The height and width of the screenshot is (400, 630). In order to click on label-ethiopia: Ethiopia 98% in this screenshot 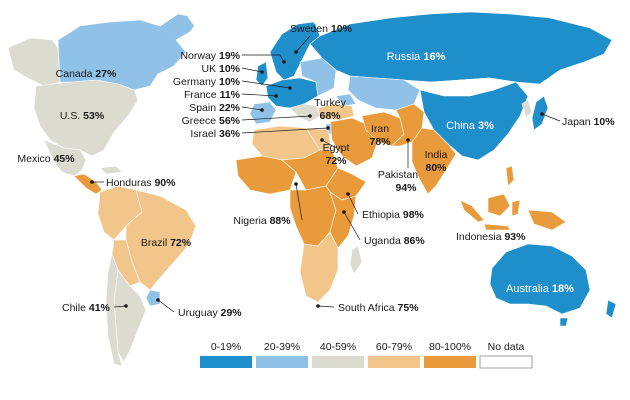, I will do `click(393, 215)`.